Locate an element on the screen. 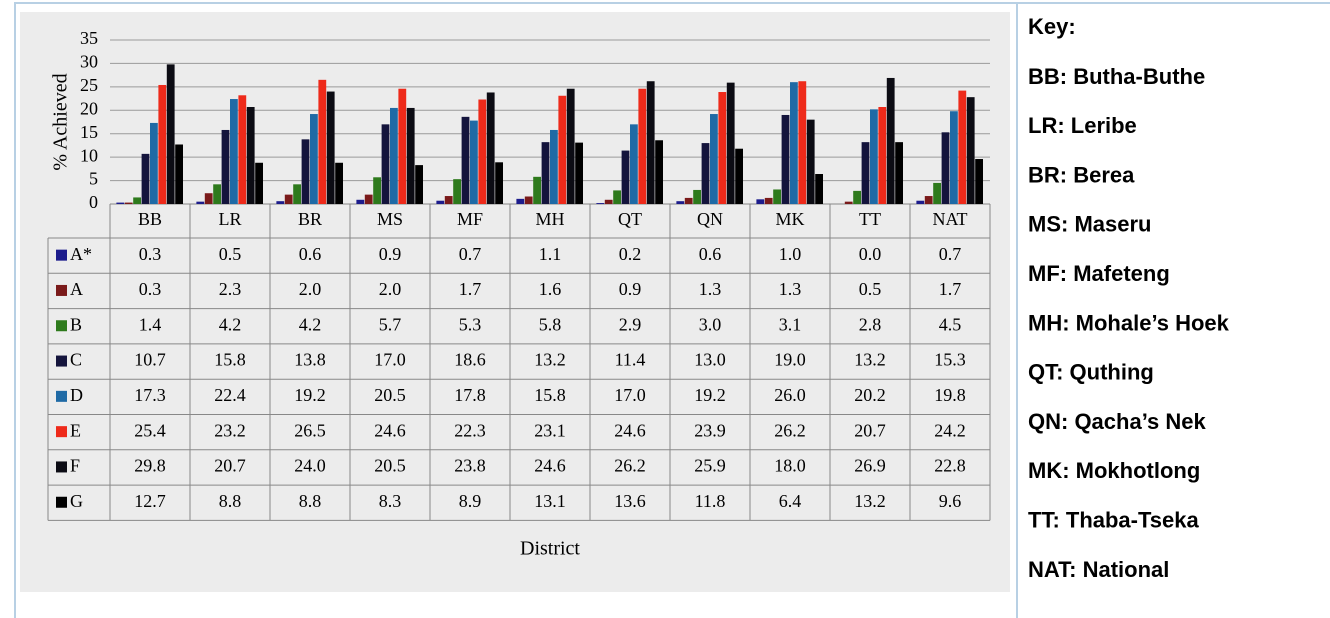  data-label: 25.4 is located at coordinates (150, 430).